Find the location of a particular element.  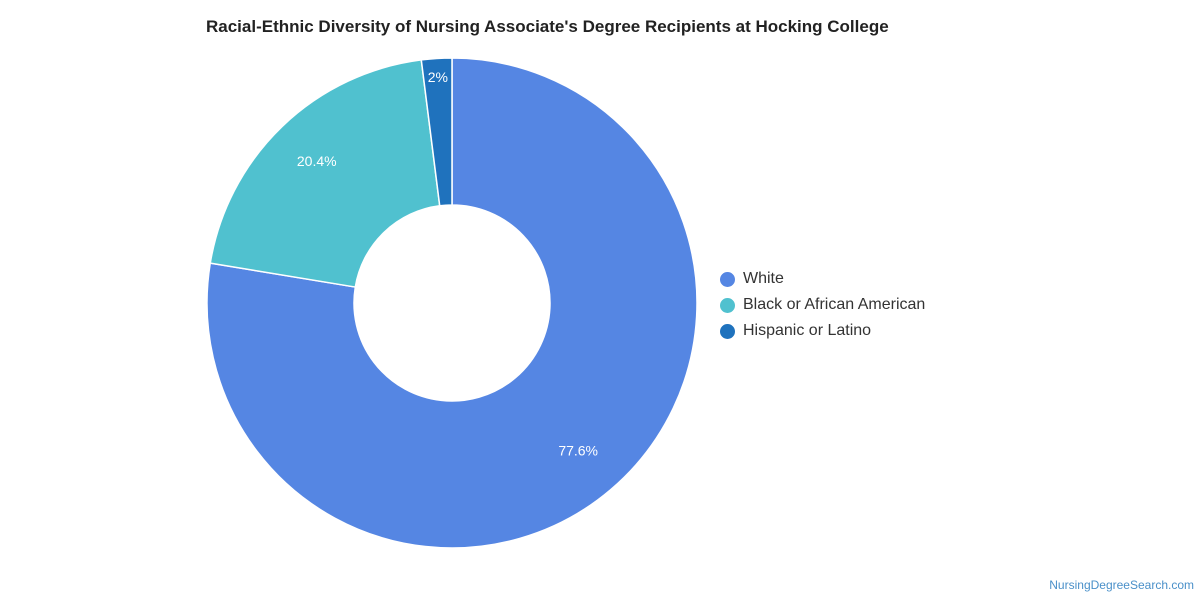

slice-label-black-or-african-american: 20.4% is located at coordinates (317, 161).